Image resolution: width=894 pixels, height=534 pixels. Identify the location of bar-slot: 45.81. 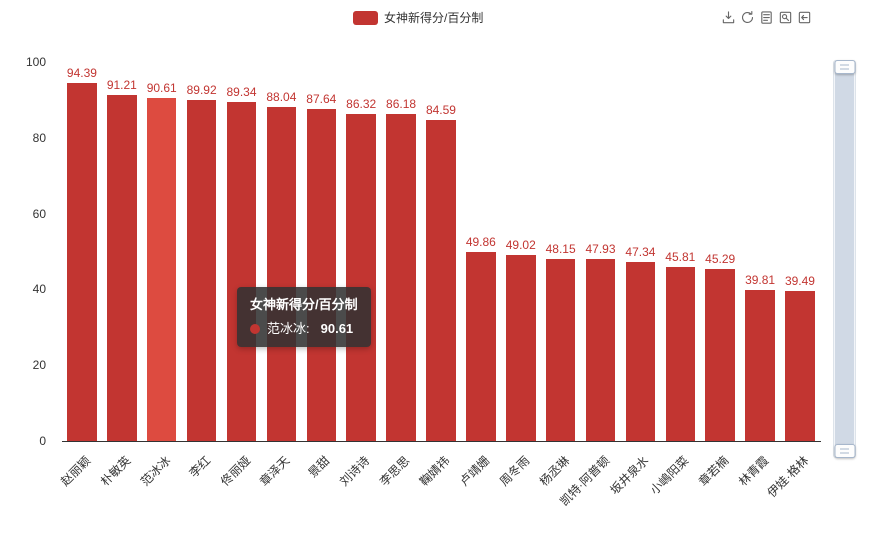
(680, 251).